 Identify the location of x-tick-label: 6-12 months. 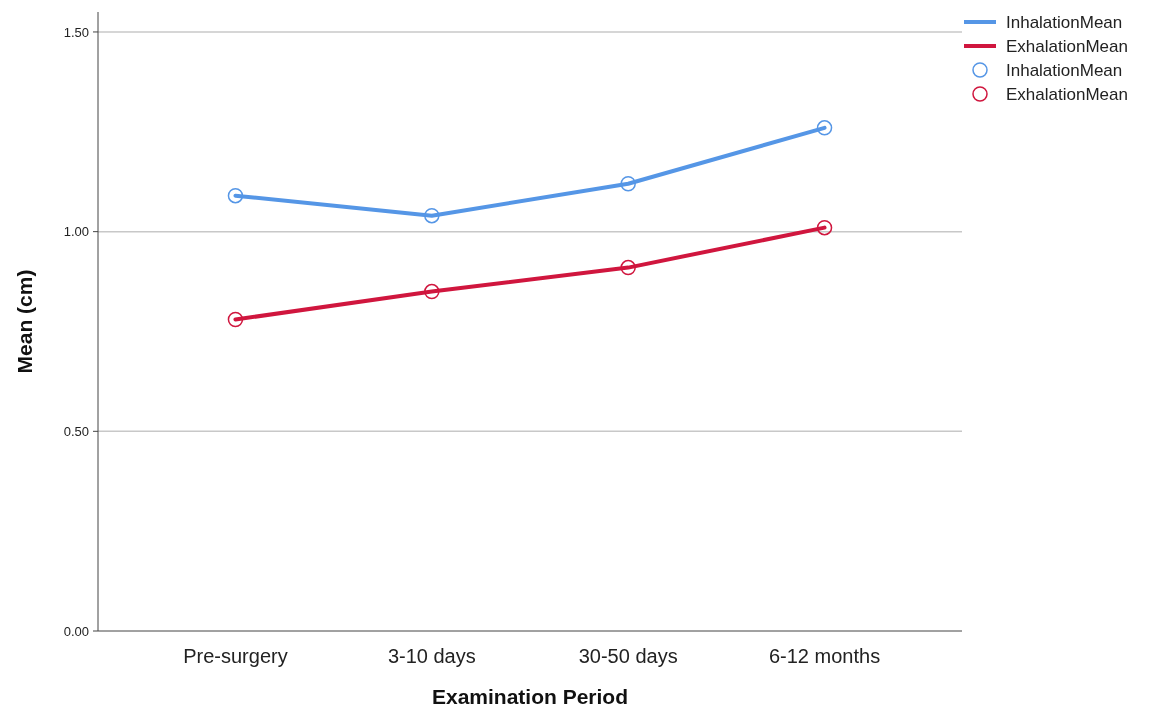
(824, 656).